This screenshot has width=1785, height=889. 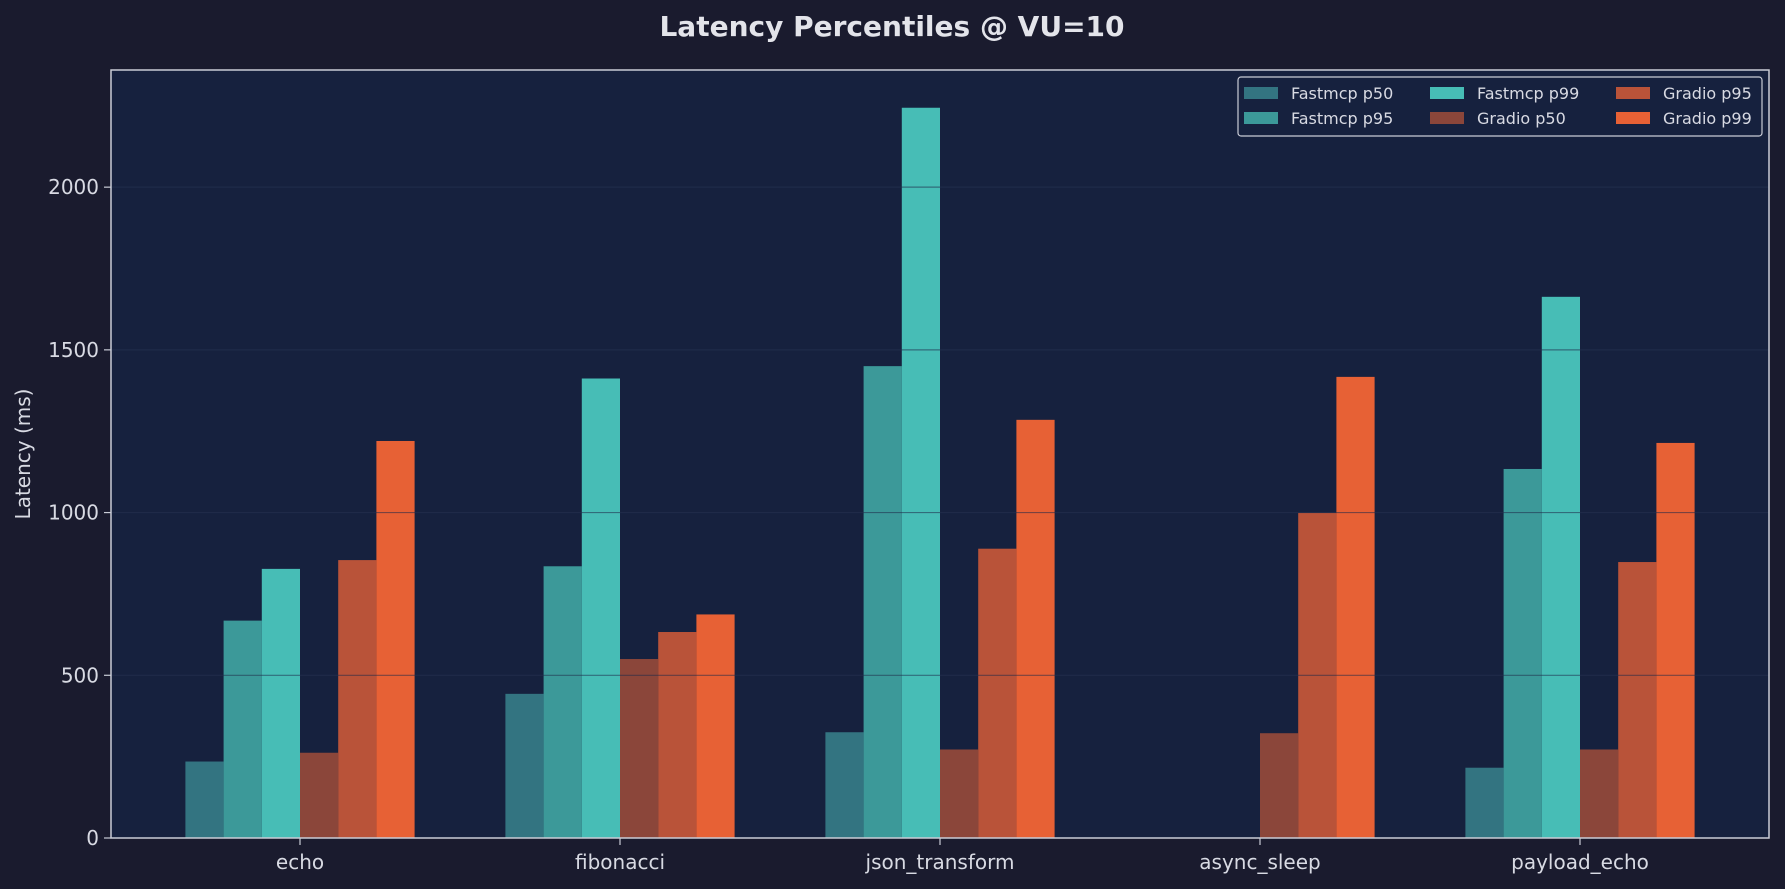 I want to click on bar-json_transform-fastmcp-p99, so click(x=920, y=473).